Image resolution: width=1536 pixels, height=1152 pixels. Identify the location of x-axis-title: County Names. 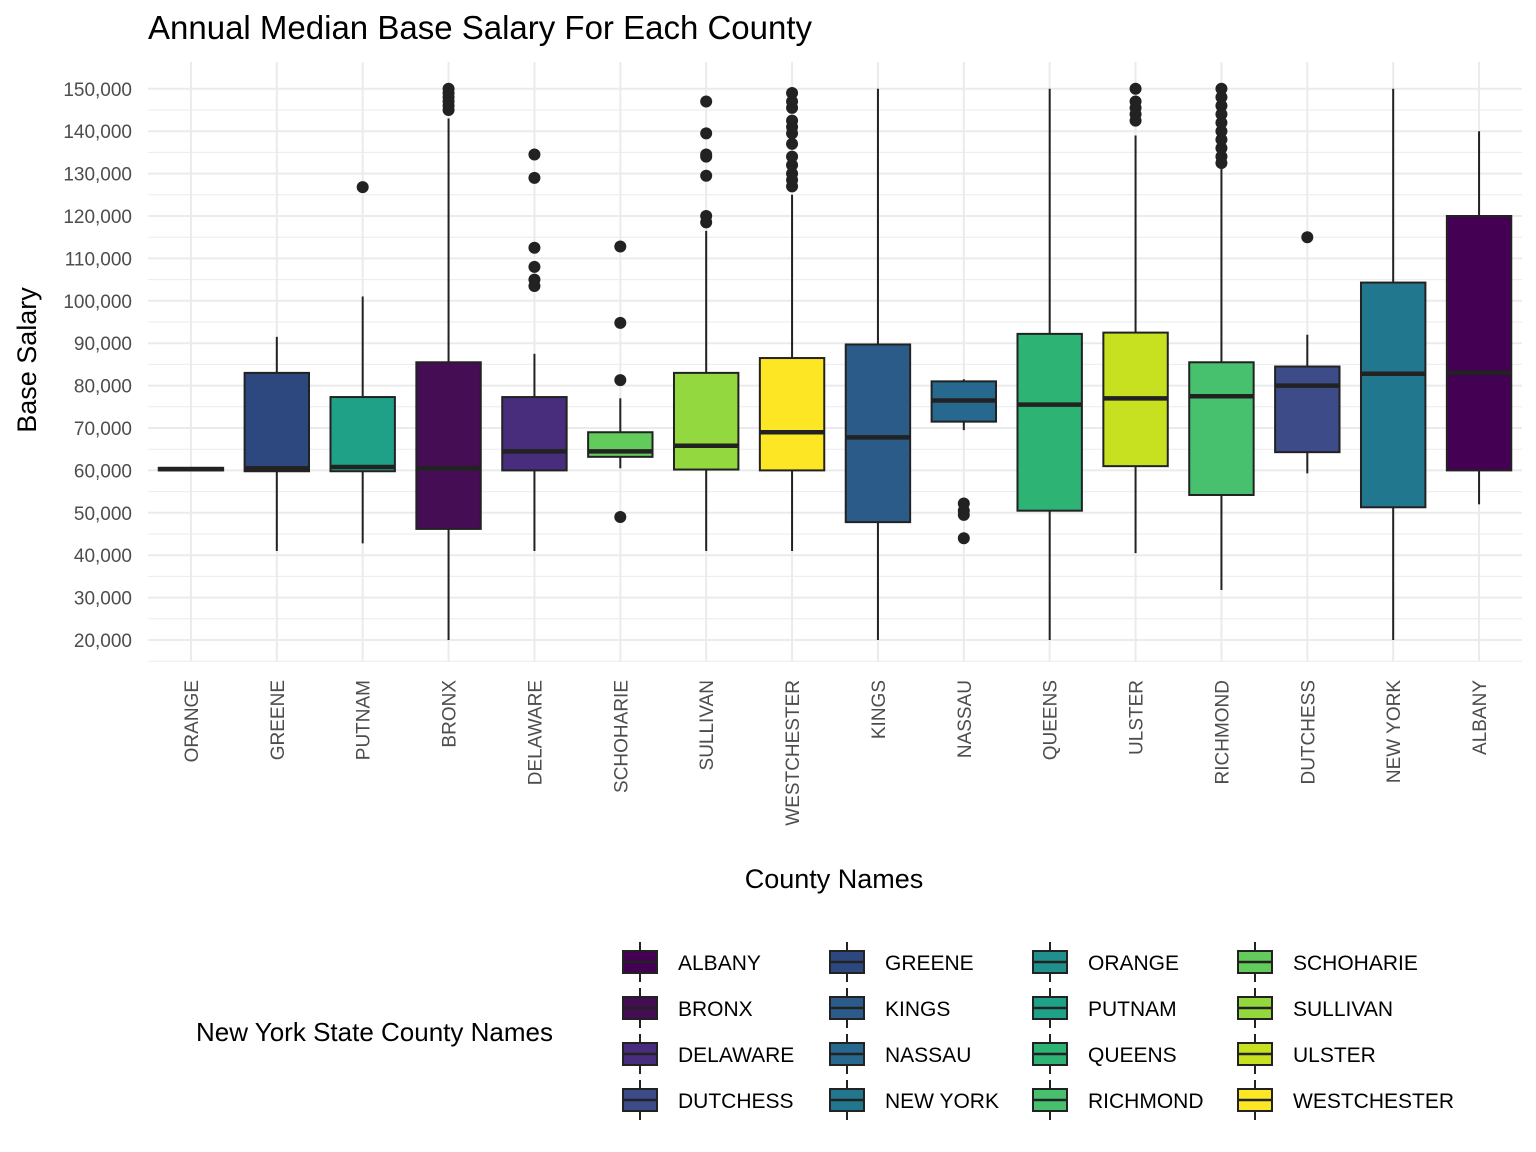
(834, 879).